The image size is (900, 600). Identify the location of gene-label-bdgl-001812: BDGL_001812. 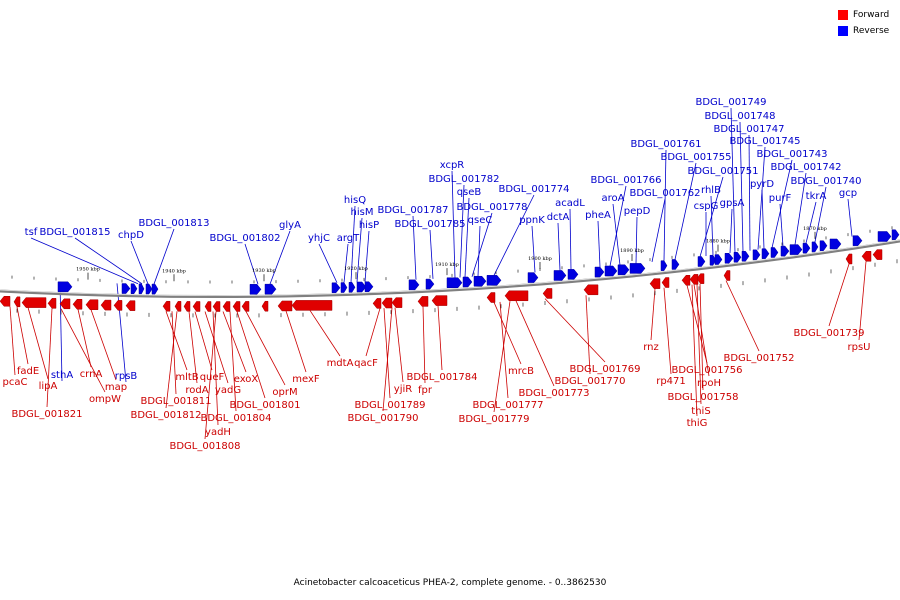
(165, 415).